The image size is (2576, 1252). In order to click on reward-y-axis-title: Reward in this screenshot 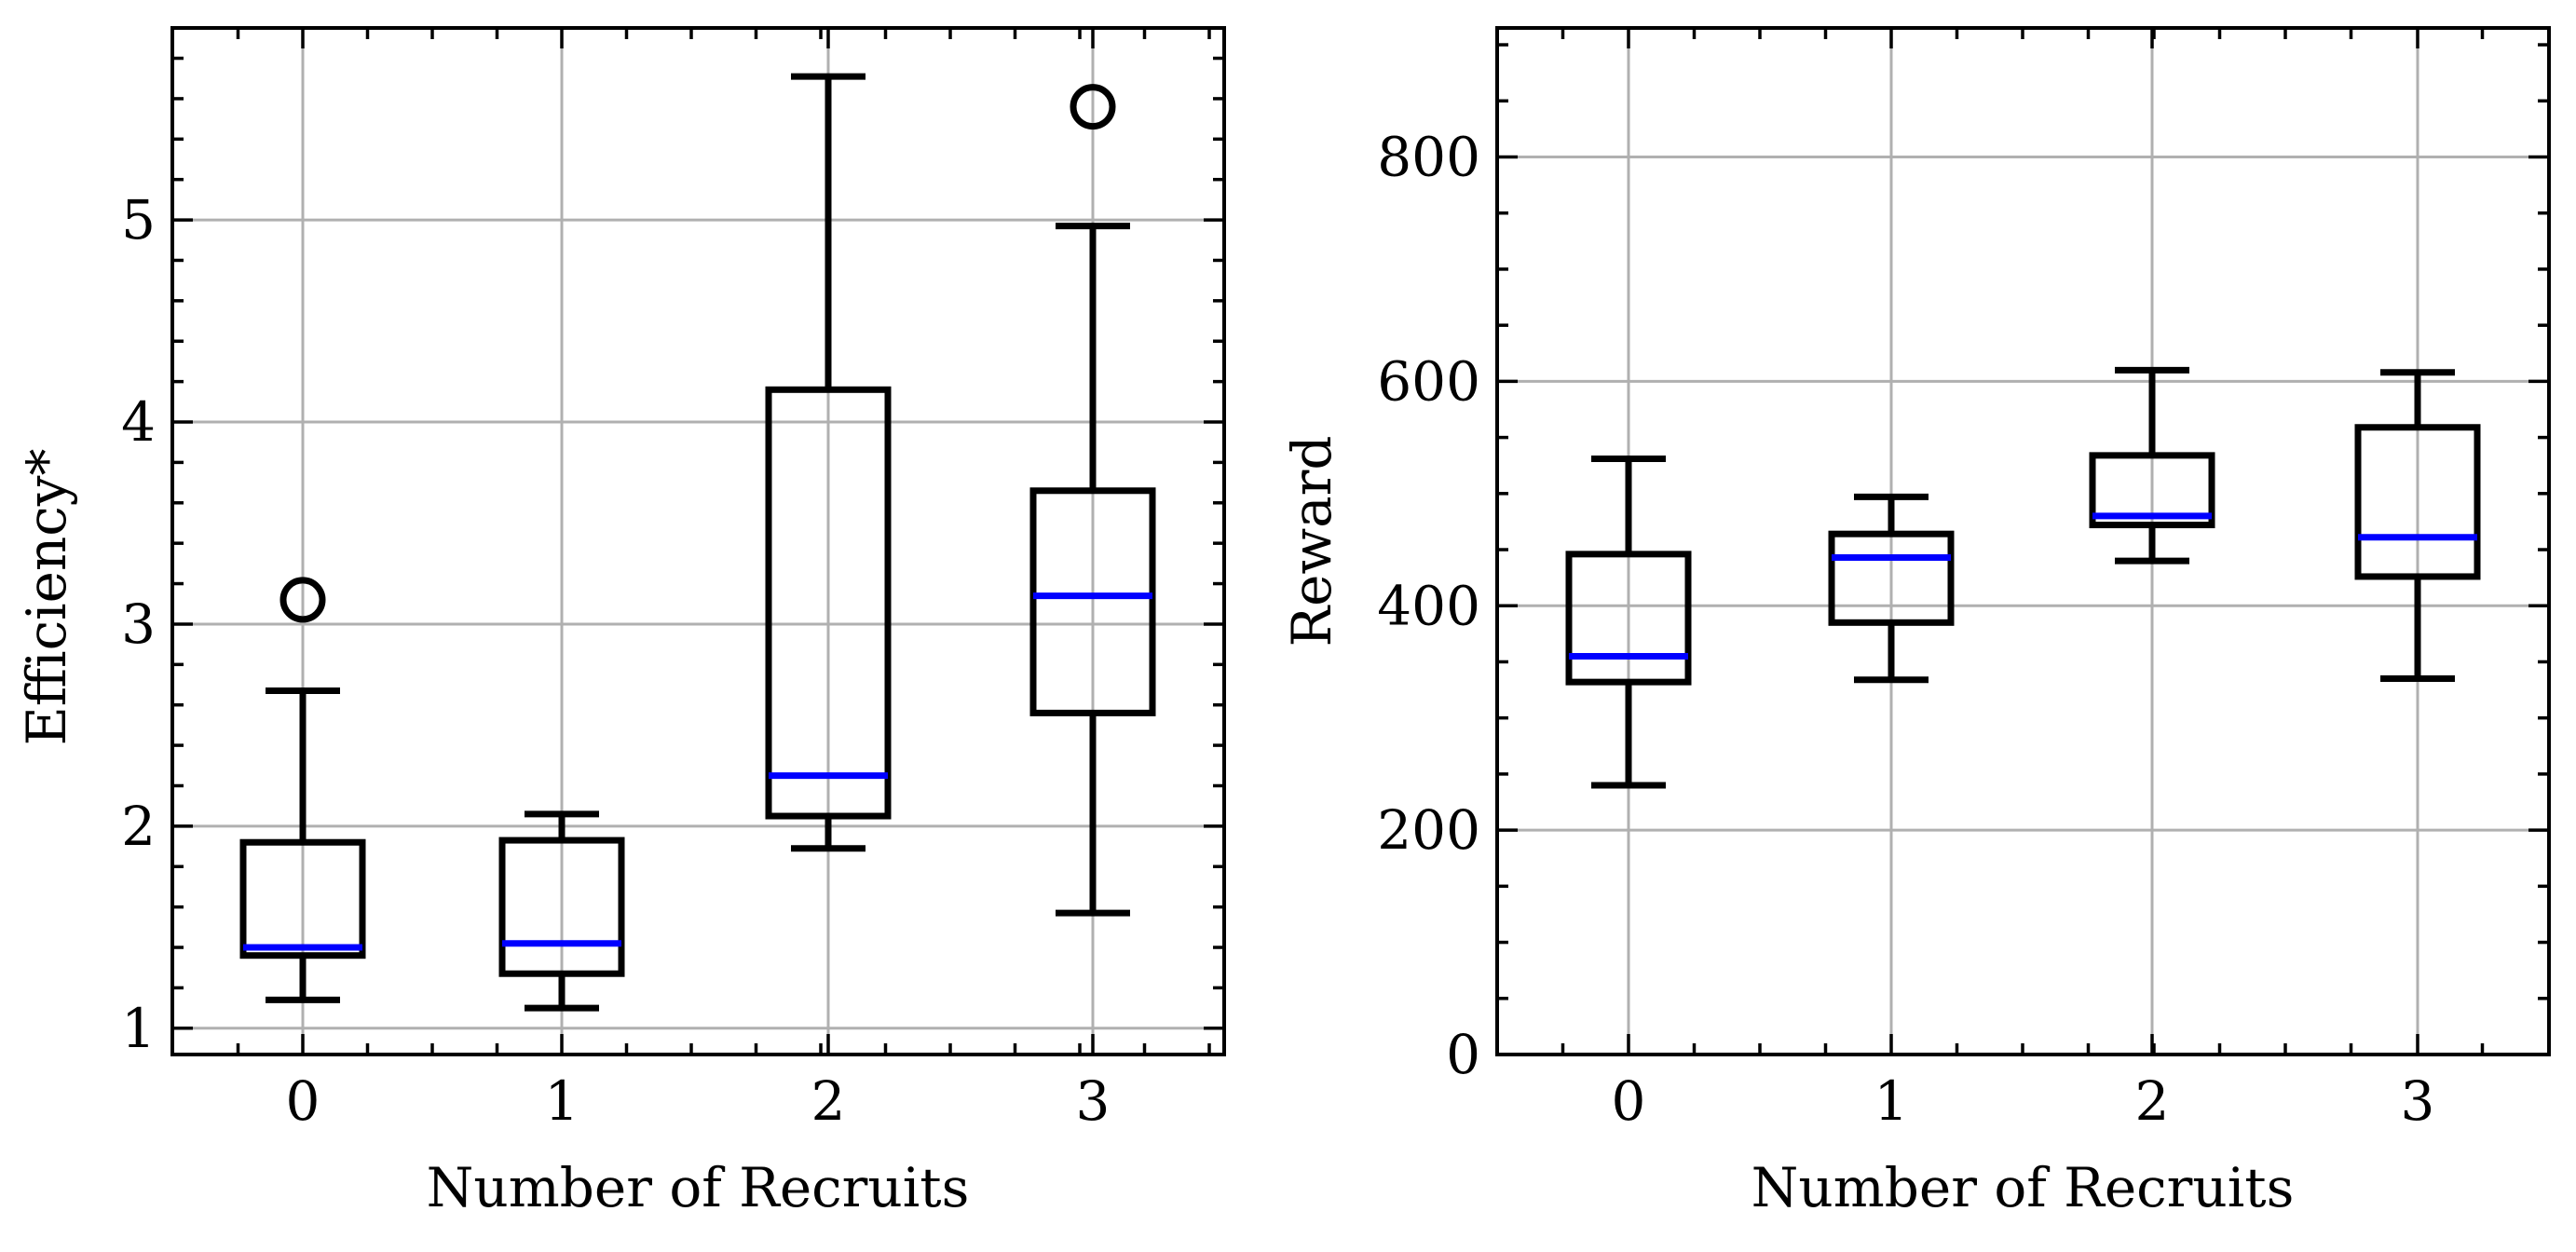, I will do `click(1311, 540)`.